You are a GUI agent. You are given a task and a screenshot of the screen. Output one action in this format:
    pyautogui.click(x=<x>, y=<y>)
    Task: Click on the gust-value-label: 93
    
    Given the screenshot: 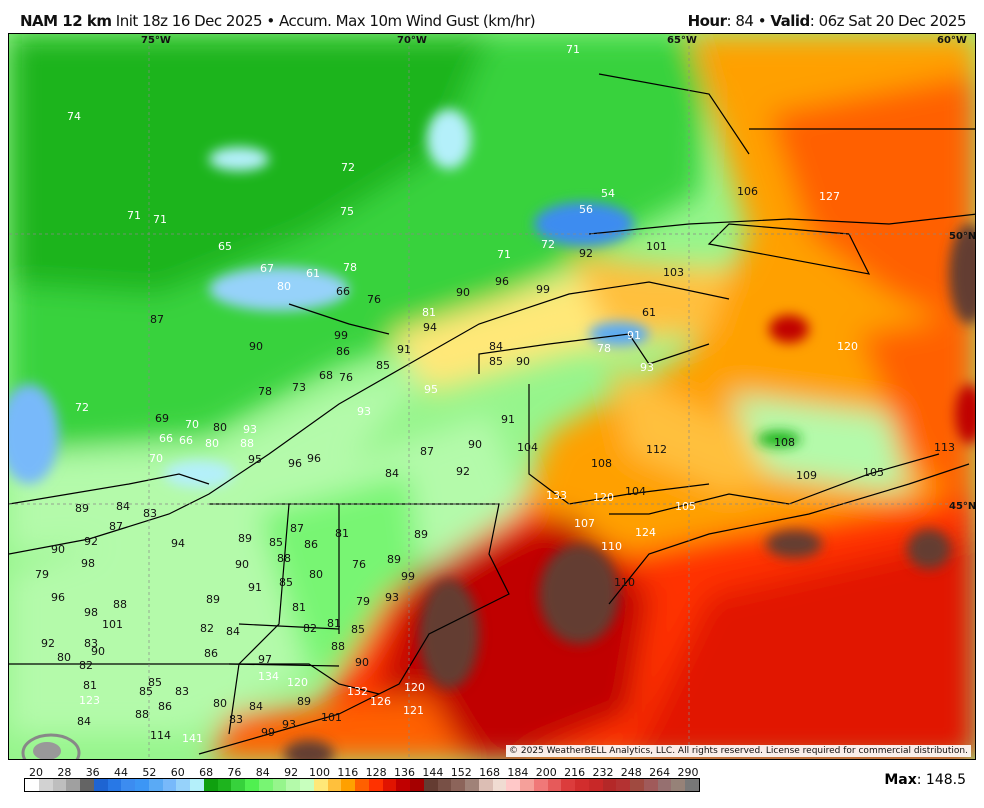 What is the action you would take?
    pyautogui.click(x=364, y=411)
    